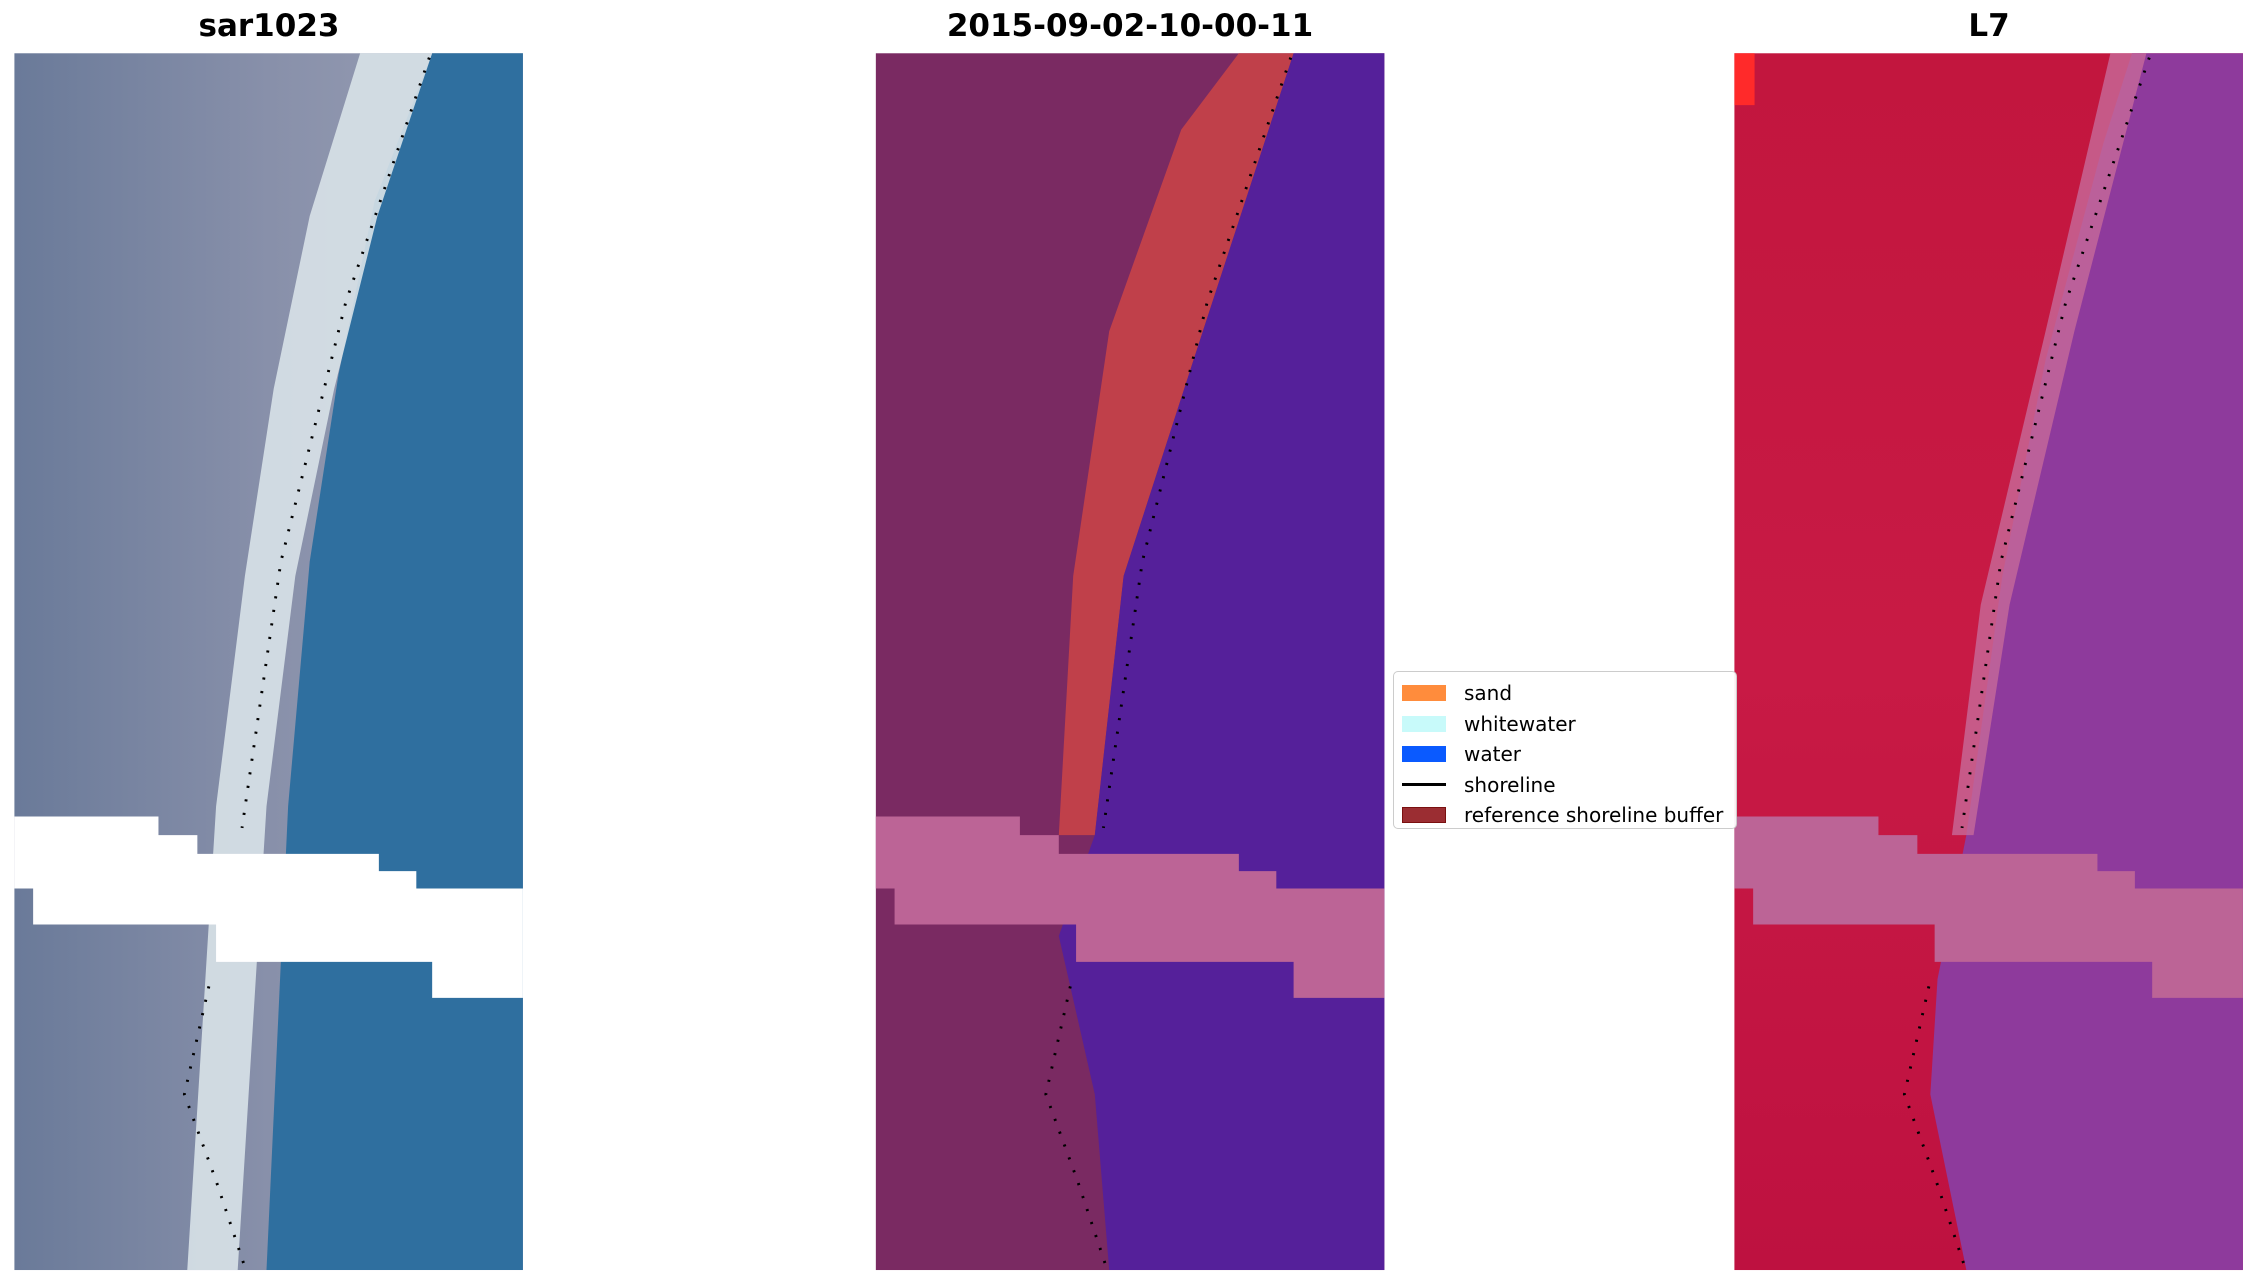 The height and width of the screenshot is (1283, 2253). What do you see at coordinates (1424, 693) in the screenshot?
I see `sand-swatch` at bounding box center [1424, 693].